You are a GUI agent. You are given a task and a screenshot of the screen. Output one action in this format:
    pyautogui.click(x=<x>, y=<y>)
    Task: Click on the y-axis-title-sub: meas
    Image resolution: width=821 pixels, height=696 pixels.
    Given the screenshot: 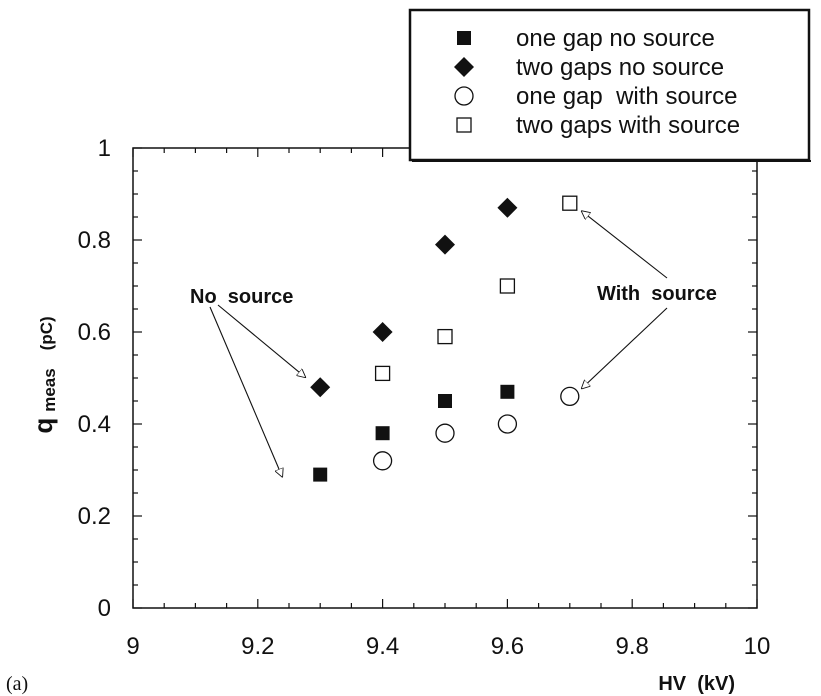 What is the action you would take?
    pyautogui.click(x=49, y=389)
    